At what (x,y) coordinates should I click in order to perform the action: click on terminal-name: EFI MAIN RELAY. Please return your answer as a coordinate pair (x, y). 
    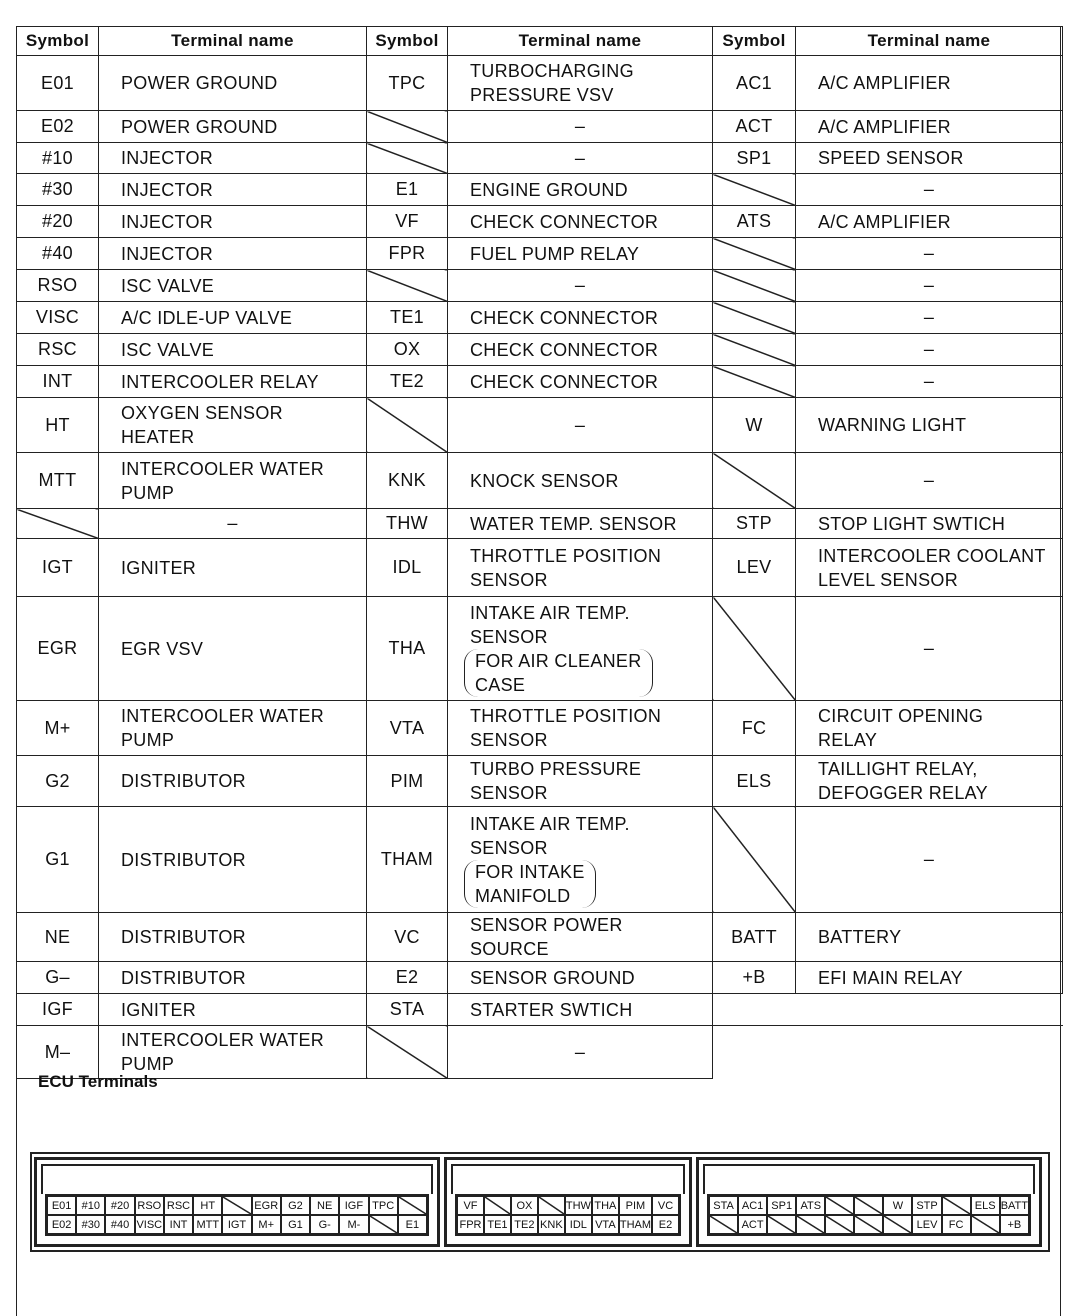
    Looking at the image, I should click on (890, 977).